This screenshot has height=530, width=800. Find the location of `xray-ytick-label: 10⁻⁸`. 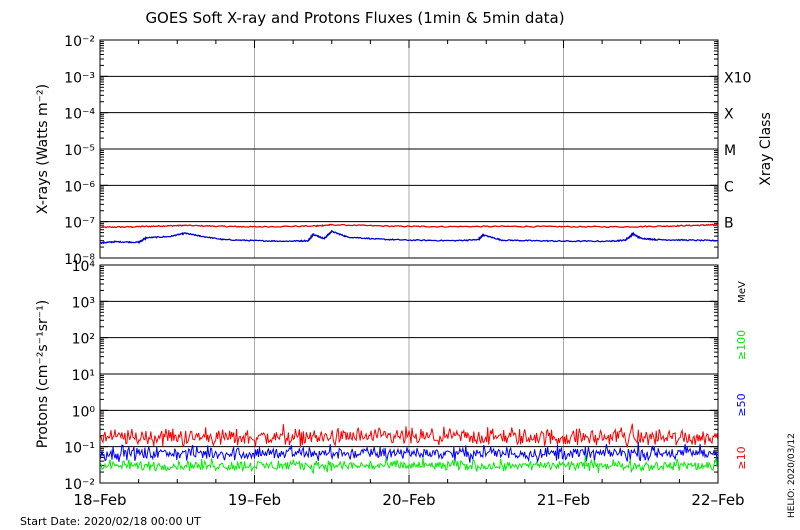

xray-ytick-label: 10⁻⁸ is located at coordinates (79, 260).